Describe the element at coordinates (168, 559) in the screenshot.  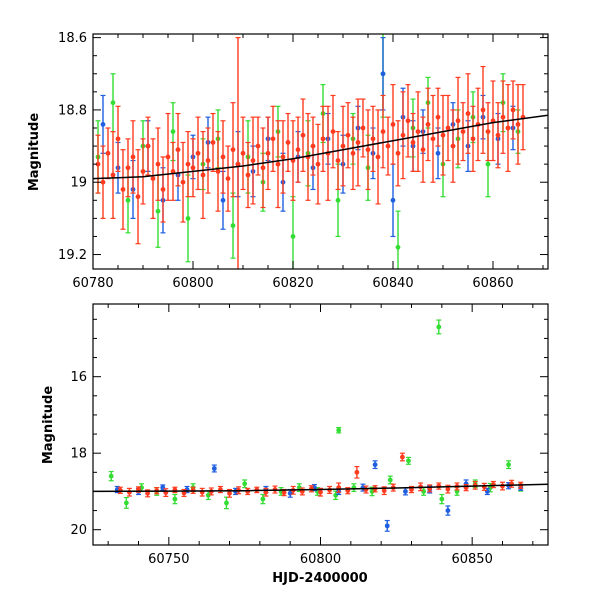
I see `x-tick-label: 60750` at that location.